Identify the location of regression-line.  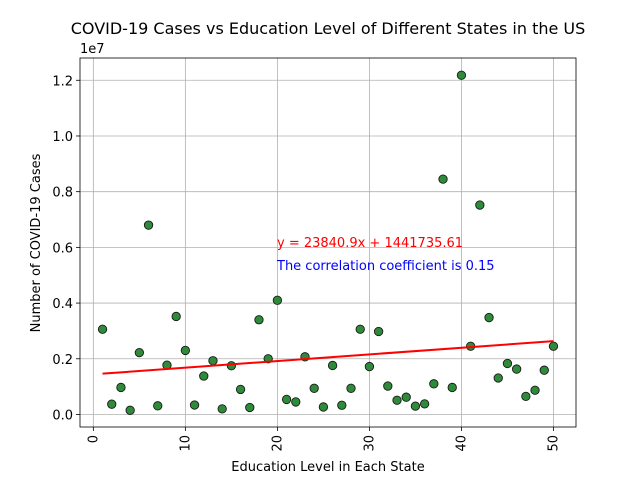
(328, 357).